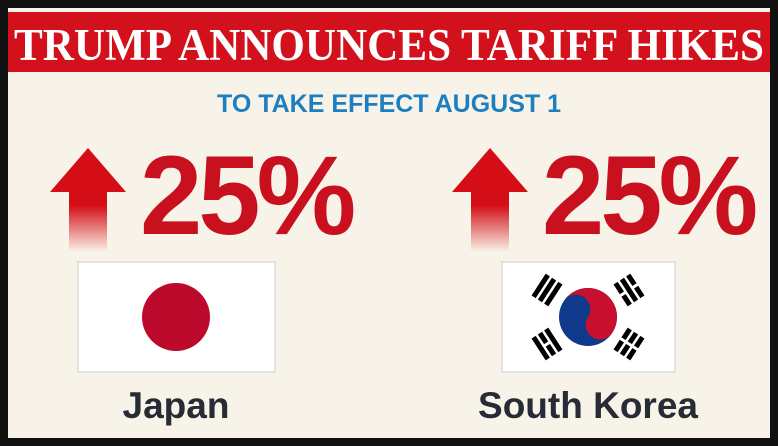  What do you see at coordinates (588, 317) in the screenshot?
I see `korea-flag` at bounding box center [588, 317].